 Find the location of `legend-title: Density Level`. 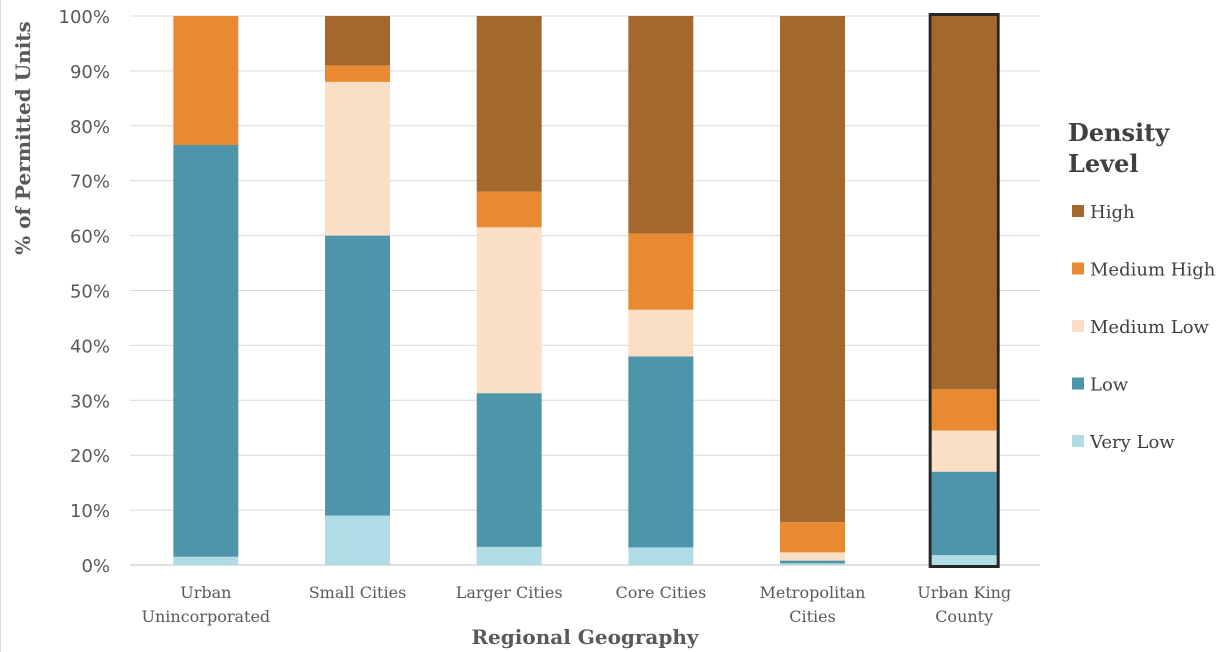

legend-title: Density Level is located at coordinates (1119, 148).